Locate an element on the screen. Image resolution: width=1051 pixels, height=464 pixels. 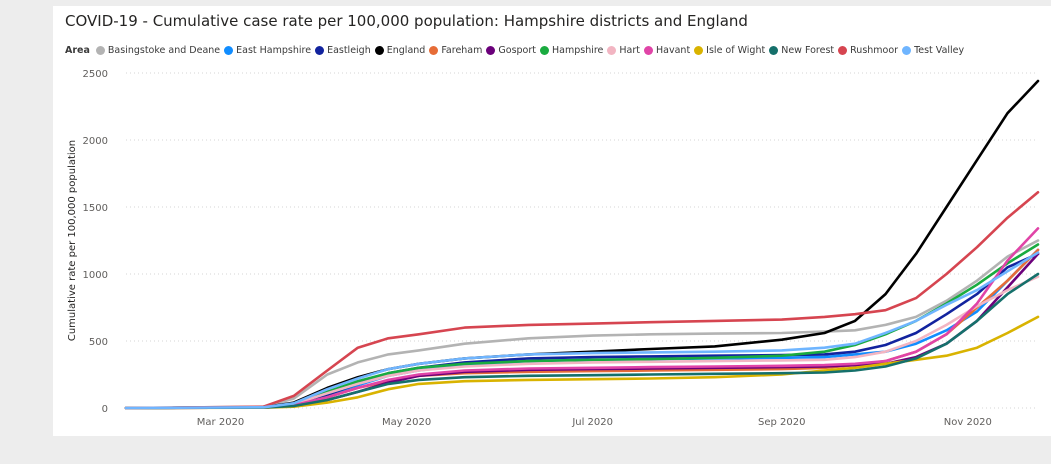
y-tick-label: 1500 is located at coordinates (95, 208).